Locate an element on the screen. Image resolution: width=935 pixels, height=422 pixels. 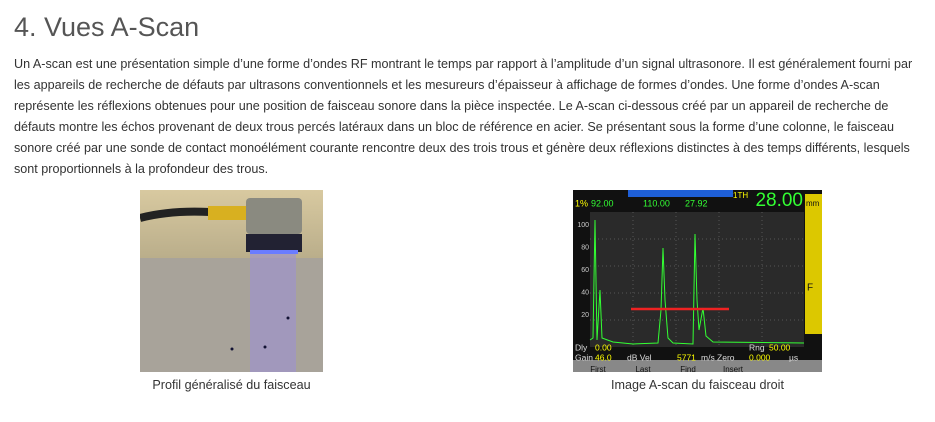
beam-photo is located at coordinates (231, 281).